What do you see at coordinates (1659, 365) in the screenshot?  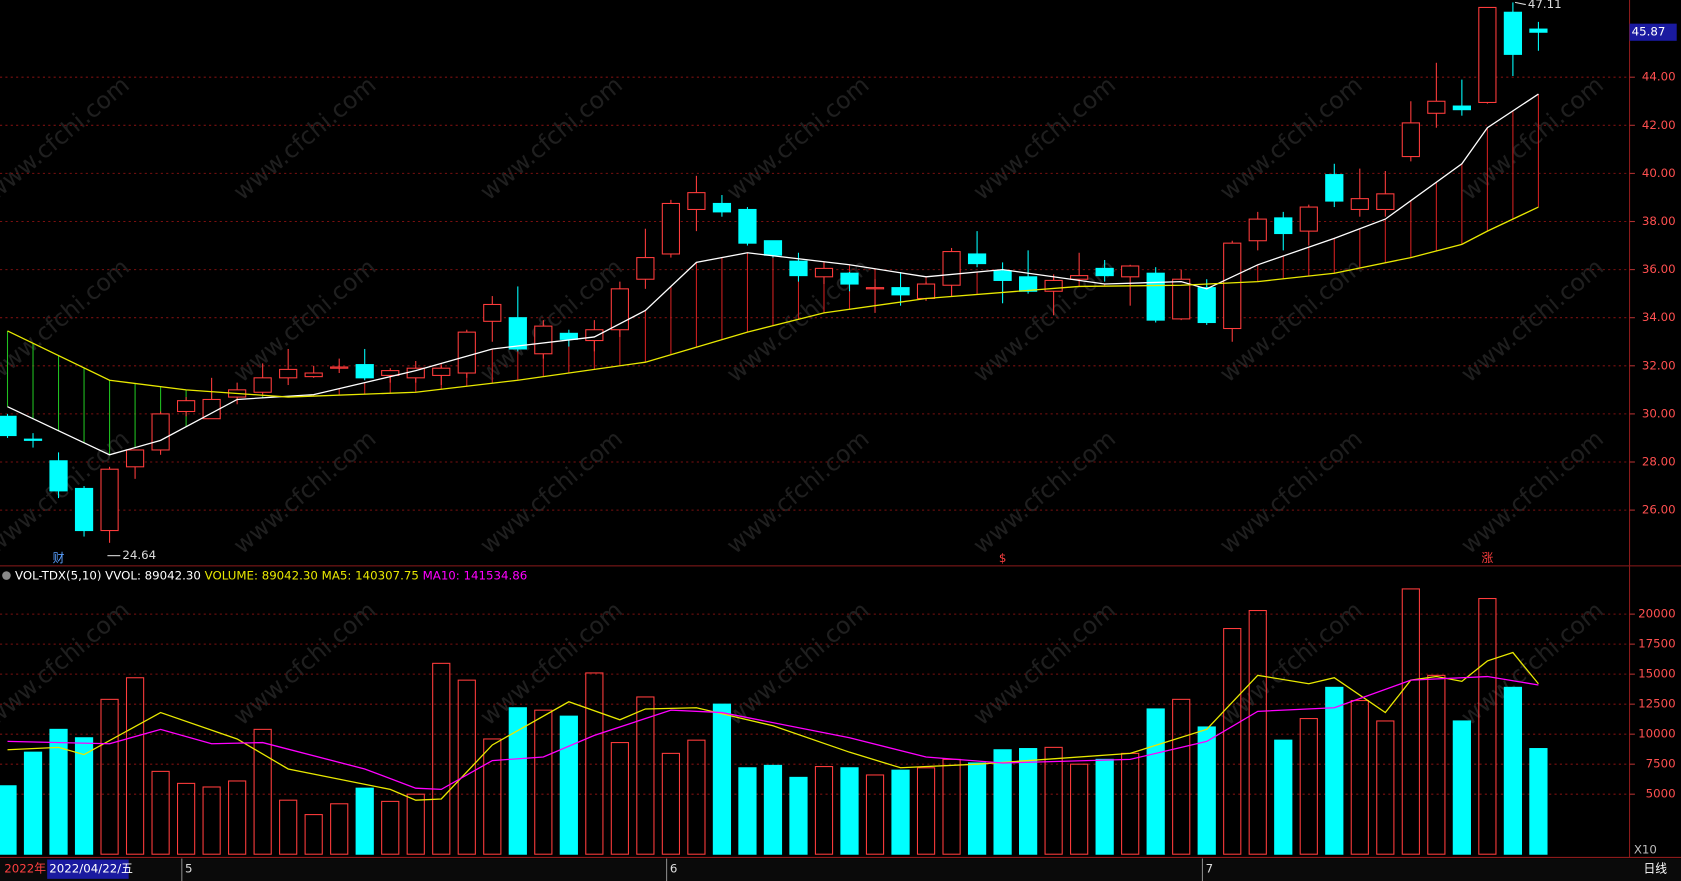 I see `y-tick-label: 32.00` at bounding box center [1659, 365].